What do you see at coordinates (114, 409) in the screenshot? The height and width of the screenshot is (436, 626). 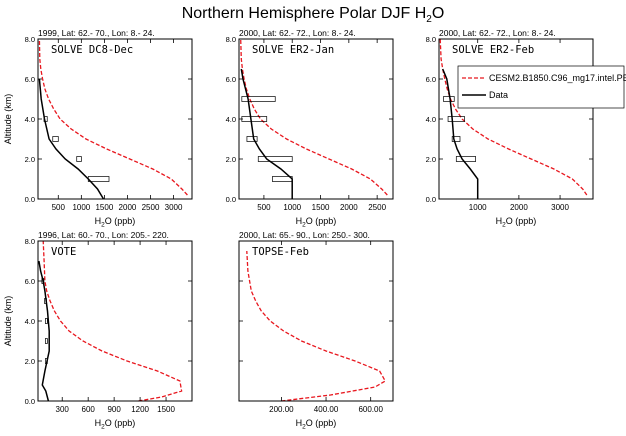 I see `x-tick-label: 900` at bounding box center [114, 409].